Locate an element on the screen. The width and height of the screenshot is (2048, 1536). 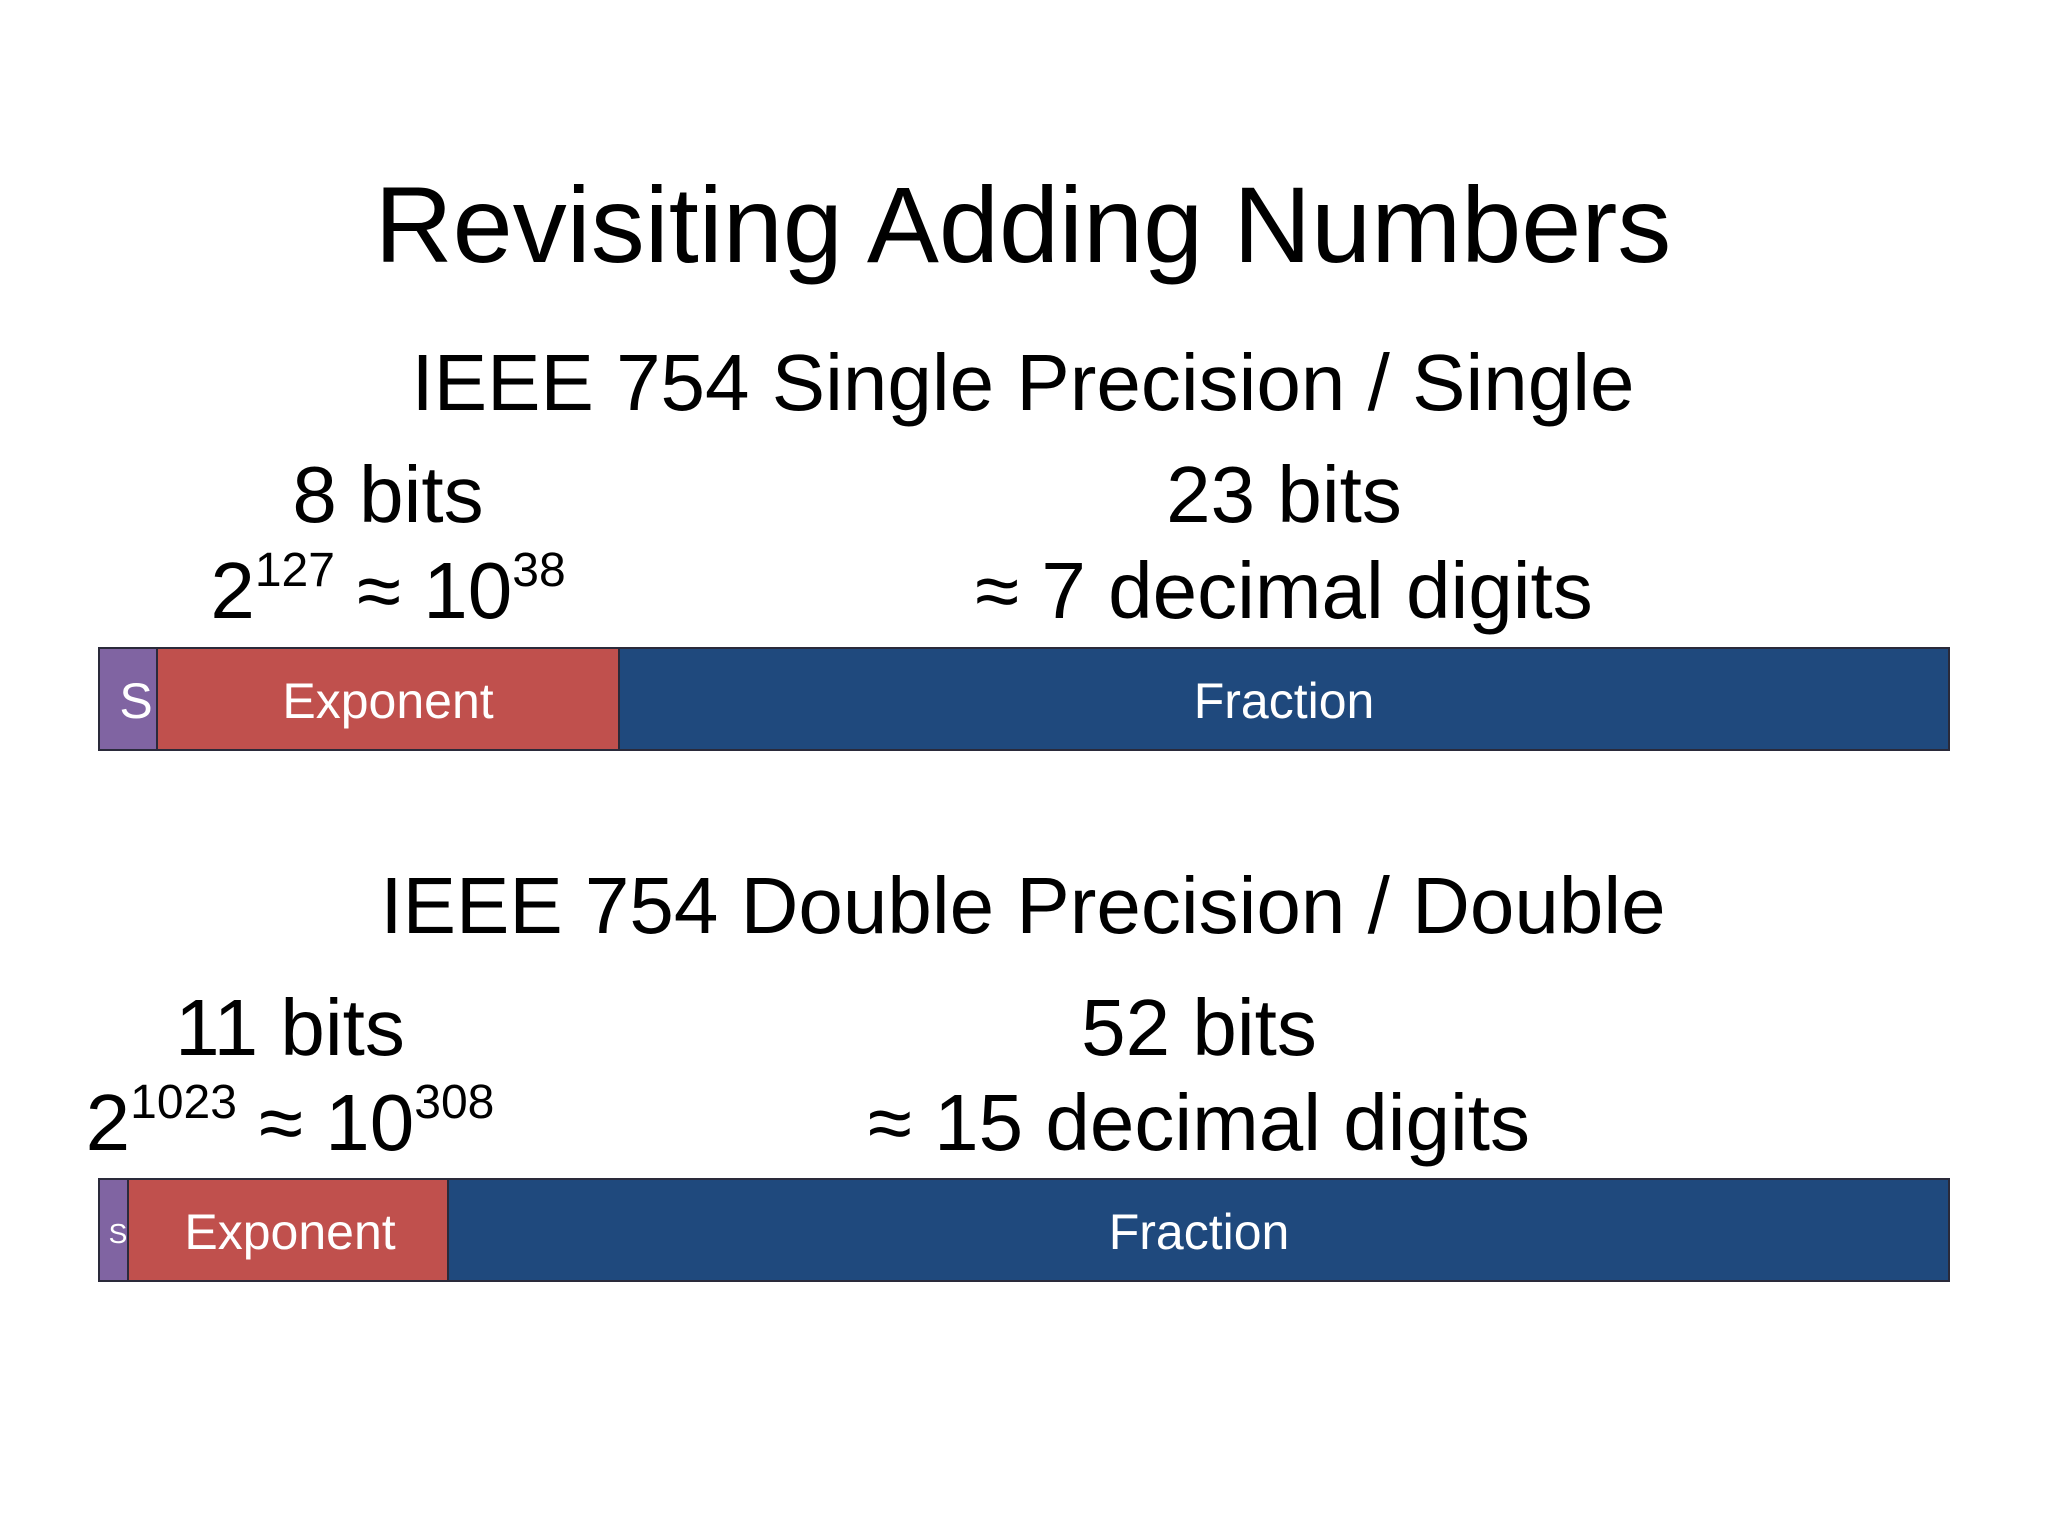
sign-field is located at coordinates (128, 699).